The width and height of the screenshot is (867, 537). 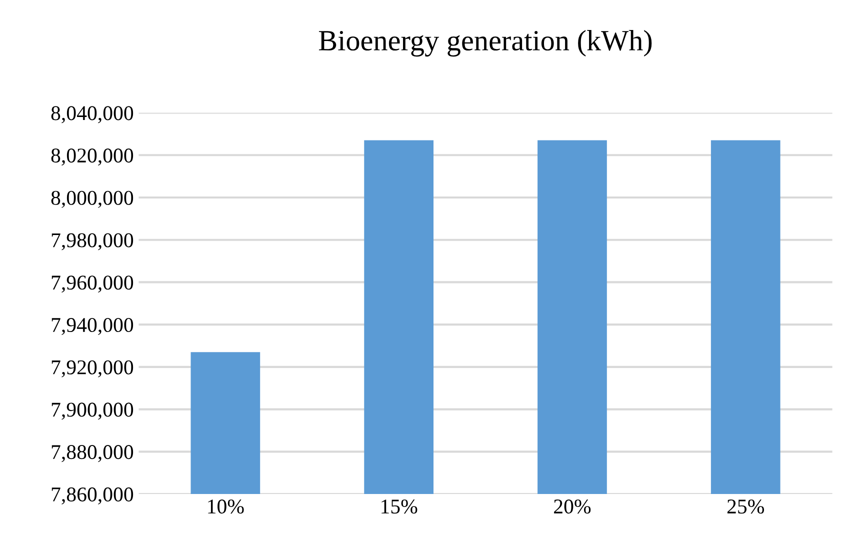 What do you see at coordinates (485, 43) in the screenshot?
I see `chart-title: Bioenergy generation (kWh)` at bounding box center [485, 43].